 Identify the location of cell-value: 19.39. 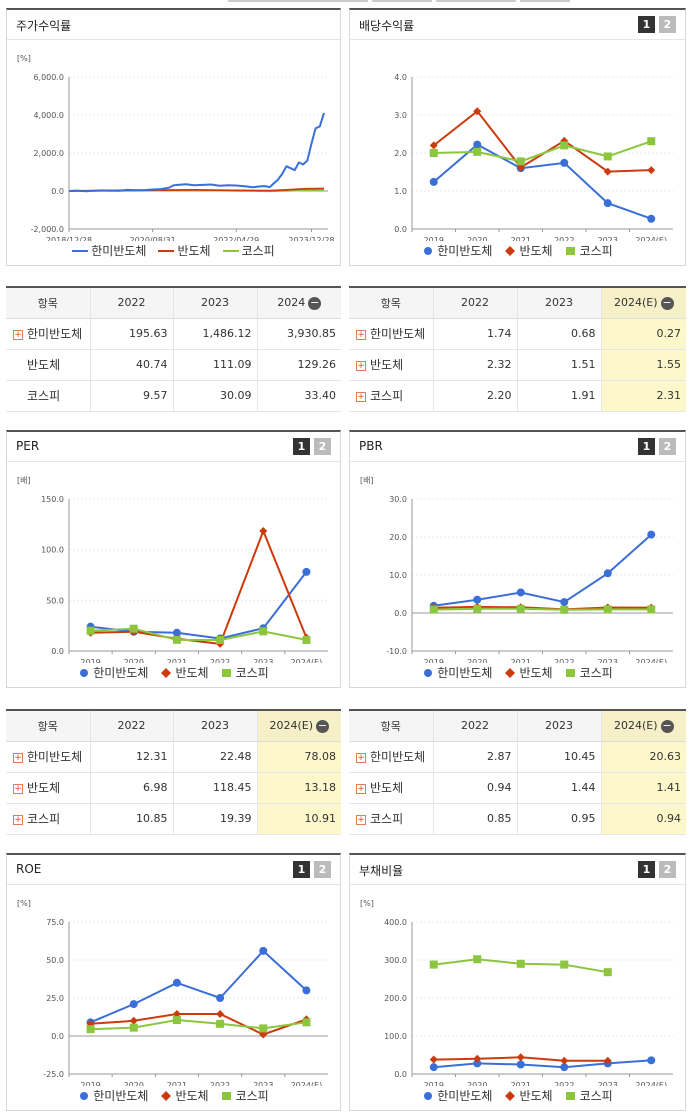
(214, 819).